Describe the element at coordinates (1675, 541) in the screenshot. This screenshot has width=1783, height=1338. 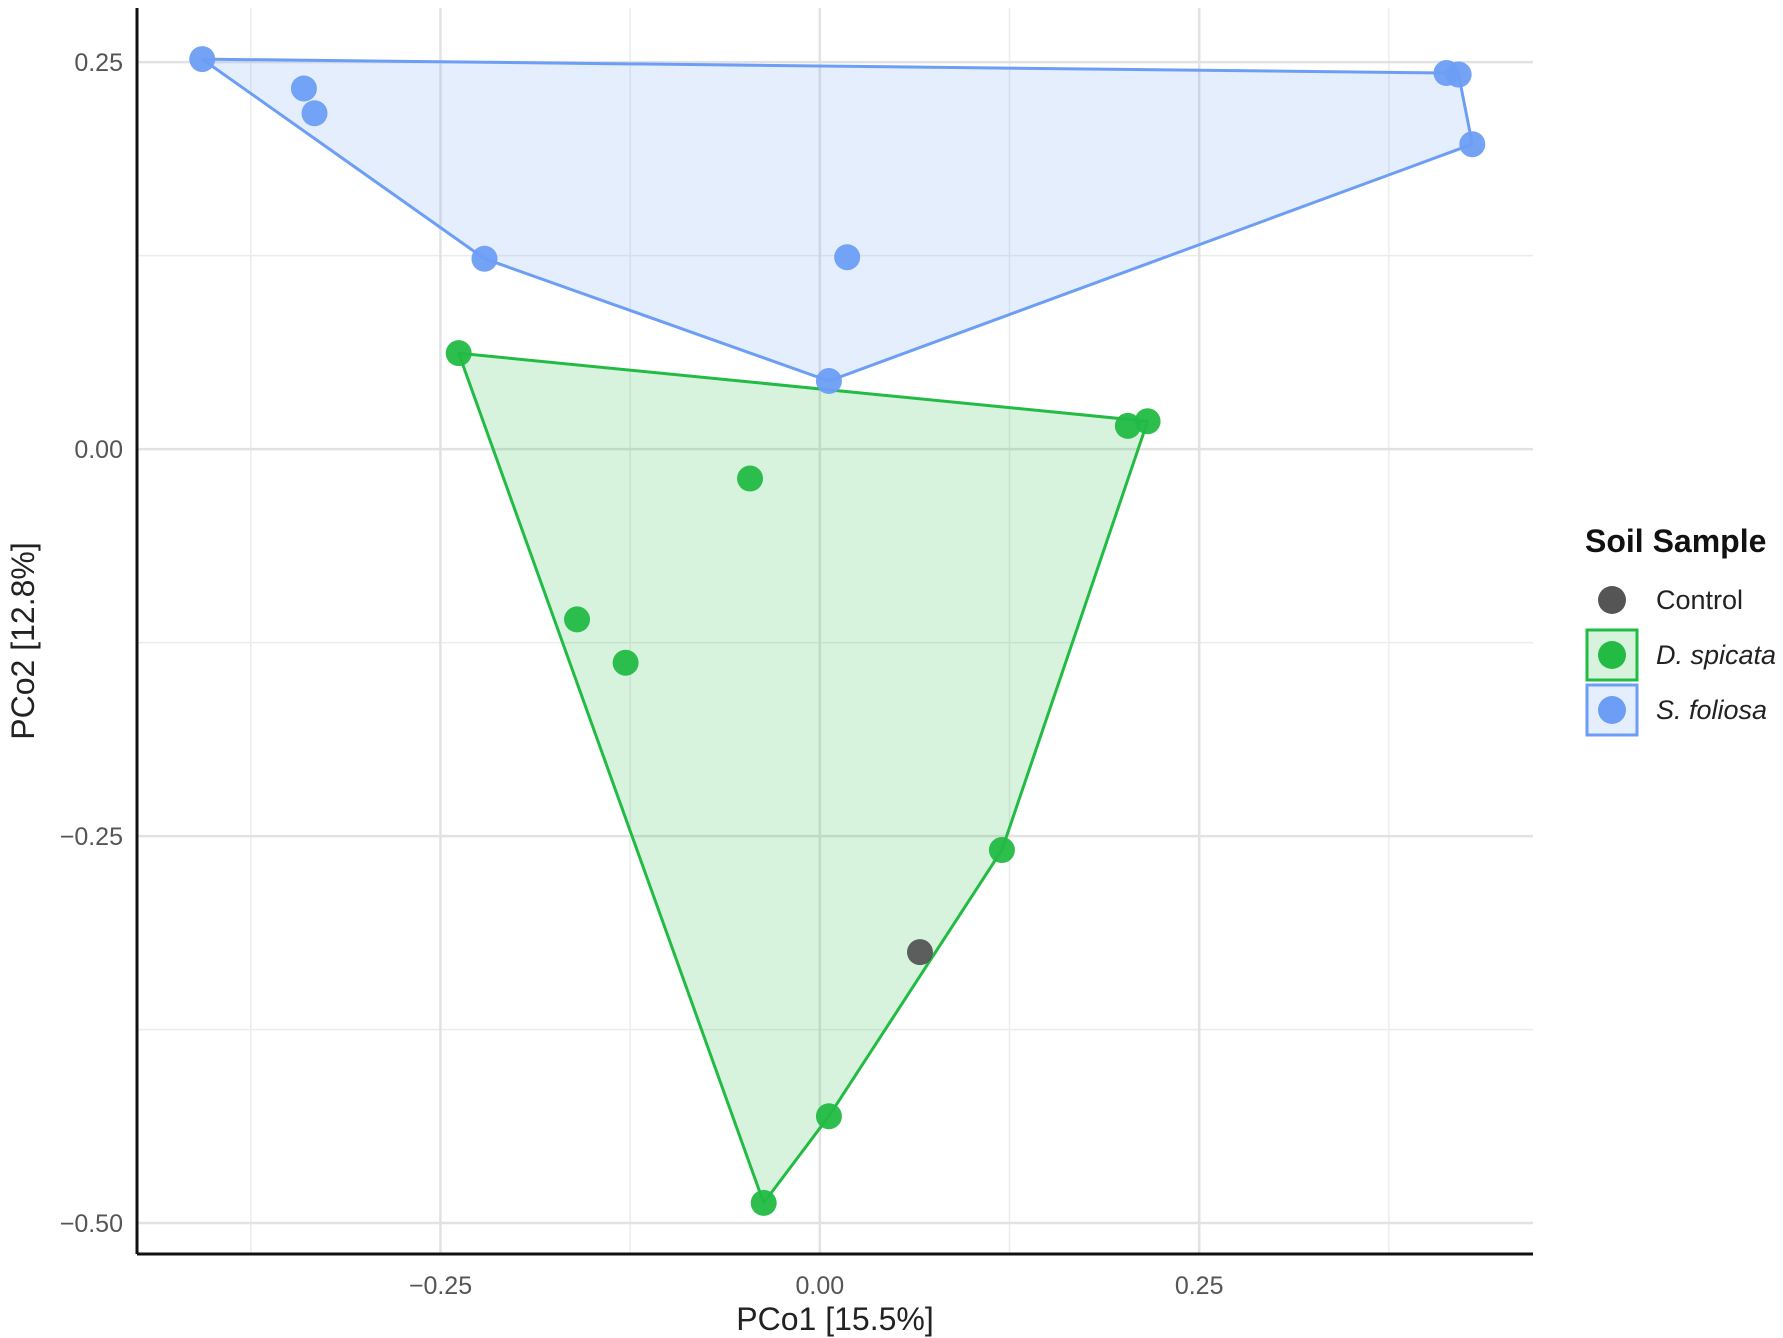
I see `legend-title: Soil Sample` at that location.